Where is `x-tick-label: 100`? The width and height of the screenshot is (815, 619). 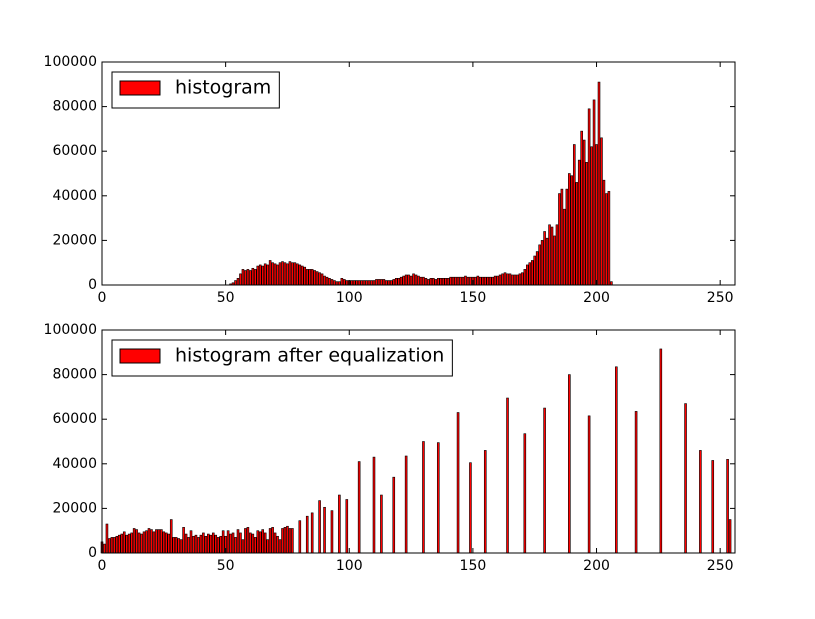
x-tick-label: 100 is located at coordinates (349, 566).